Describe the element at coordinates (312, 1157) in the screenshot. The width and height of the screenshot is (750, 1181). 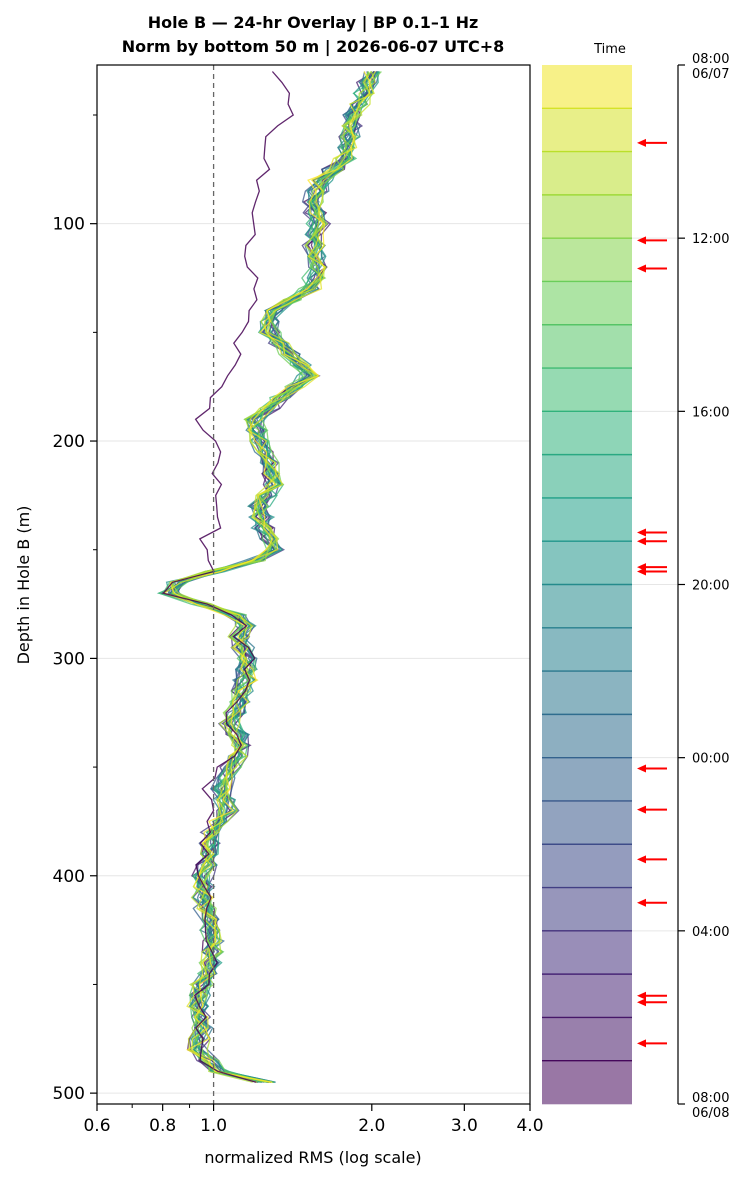
I see `x-axis-label: normalized RMS (log scale)` at that location.